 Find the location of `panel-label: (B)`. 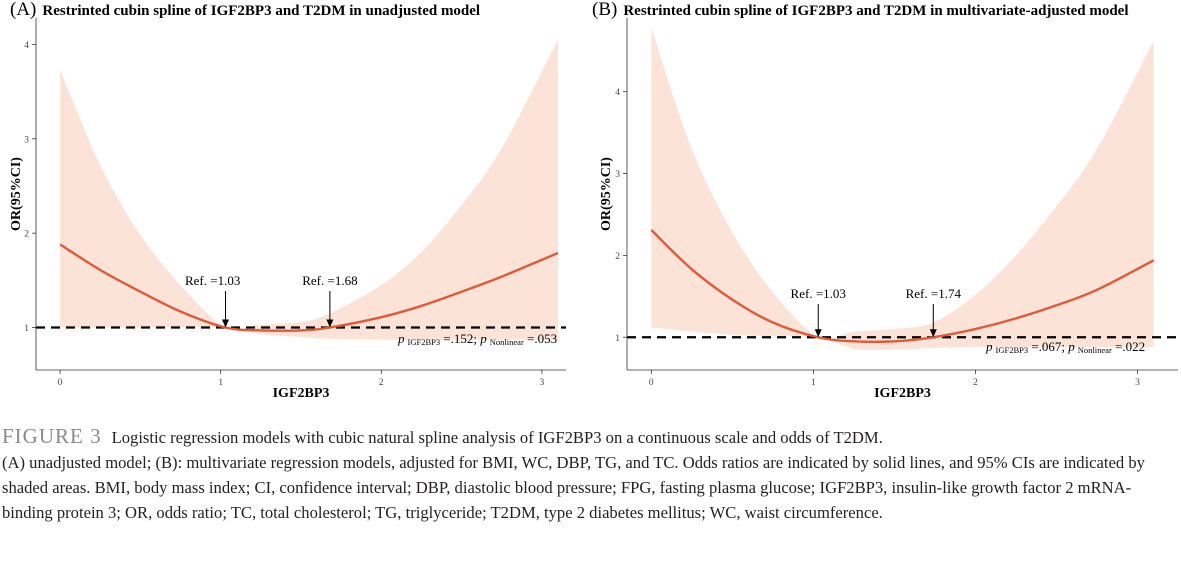

panel-label: (B) is located at coordinates (604, 10).